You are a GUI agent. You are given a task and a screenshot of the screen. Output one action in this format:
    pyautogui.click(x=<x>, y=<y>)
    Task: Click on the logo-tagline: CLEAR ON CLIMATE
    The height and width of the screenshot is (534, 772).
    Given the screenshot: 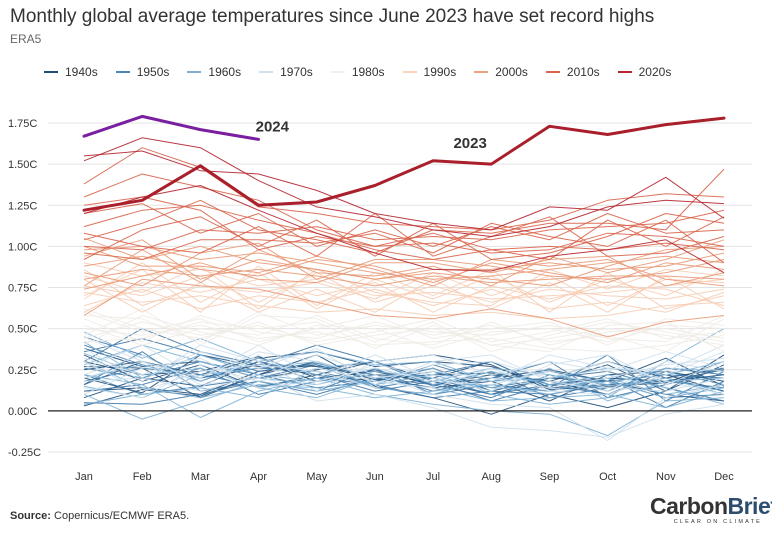 What is the action you would take?
    pyautogui.click(x=717, y=522)
    